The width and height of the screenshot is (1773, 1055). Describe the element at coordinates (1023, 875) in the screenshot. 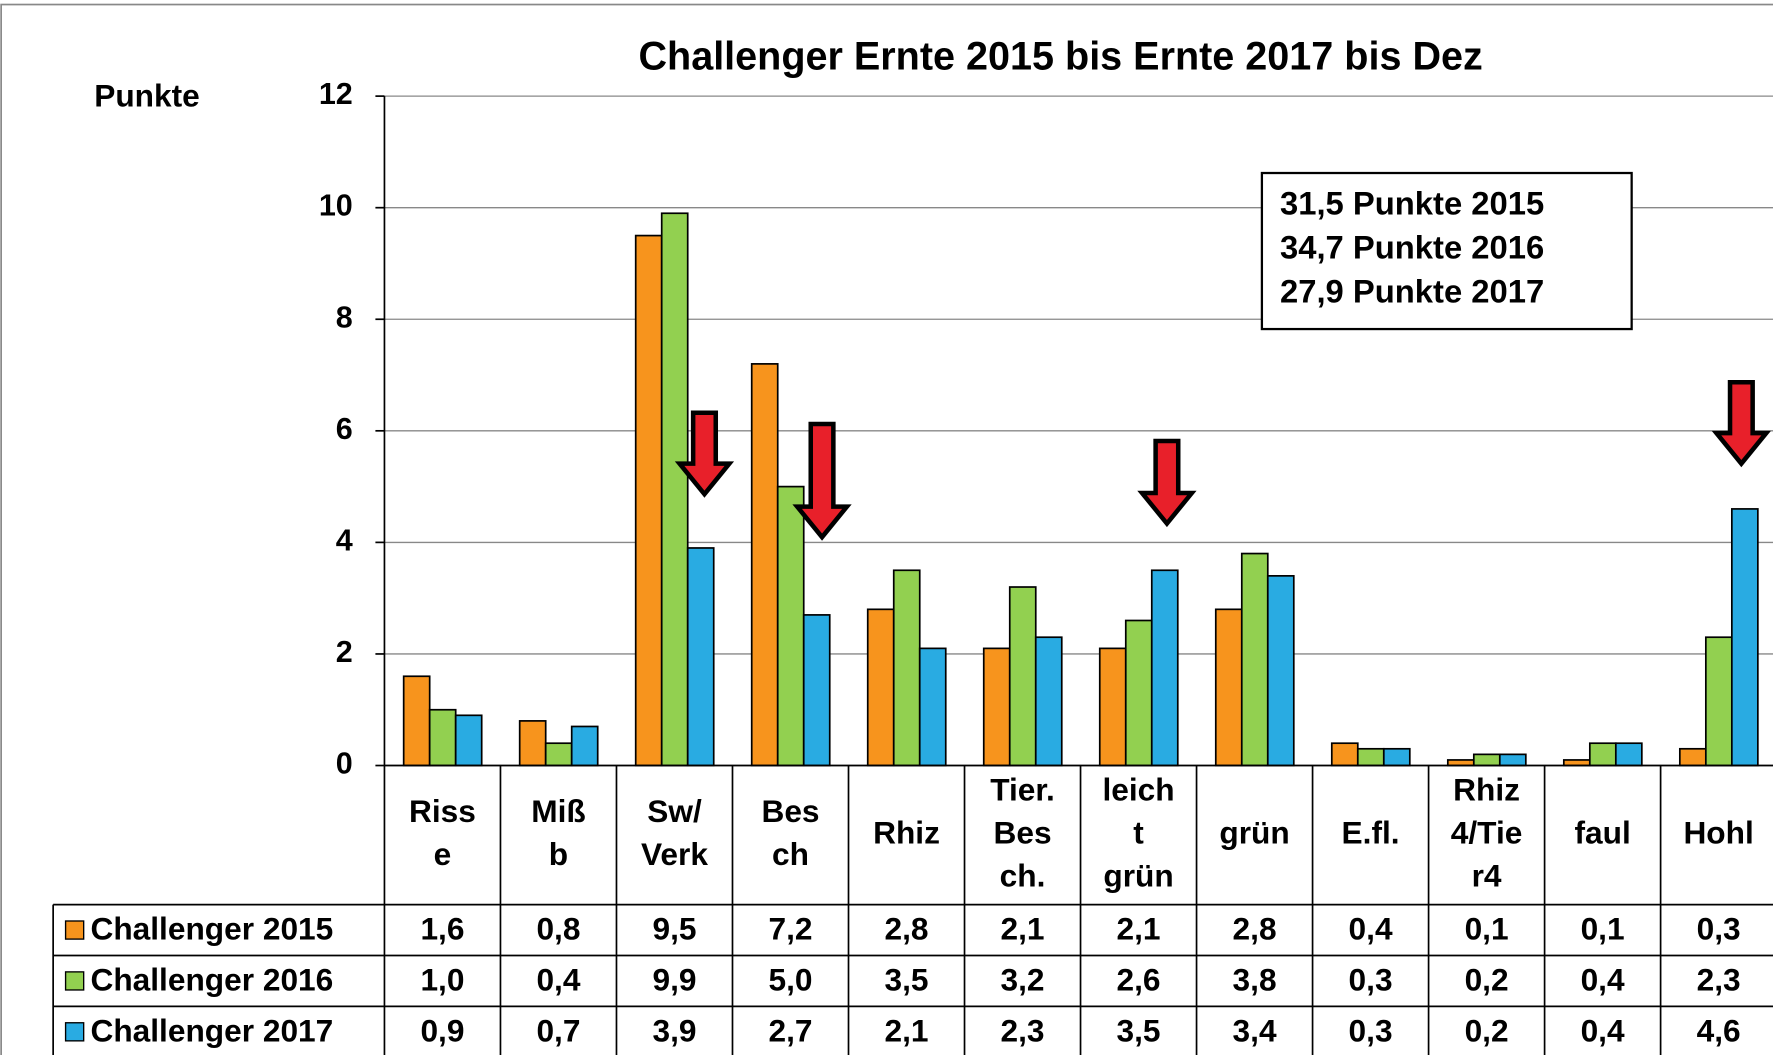

I see `x-tick-label: ch.` at that location.